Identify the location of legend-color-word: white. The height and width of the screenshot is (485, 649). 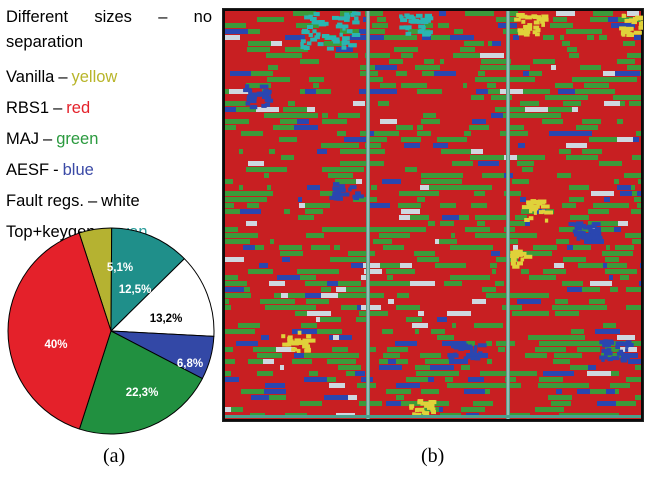
(120, 201).